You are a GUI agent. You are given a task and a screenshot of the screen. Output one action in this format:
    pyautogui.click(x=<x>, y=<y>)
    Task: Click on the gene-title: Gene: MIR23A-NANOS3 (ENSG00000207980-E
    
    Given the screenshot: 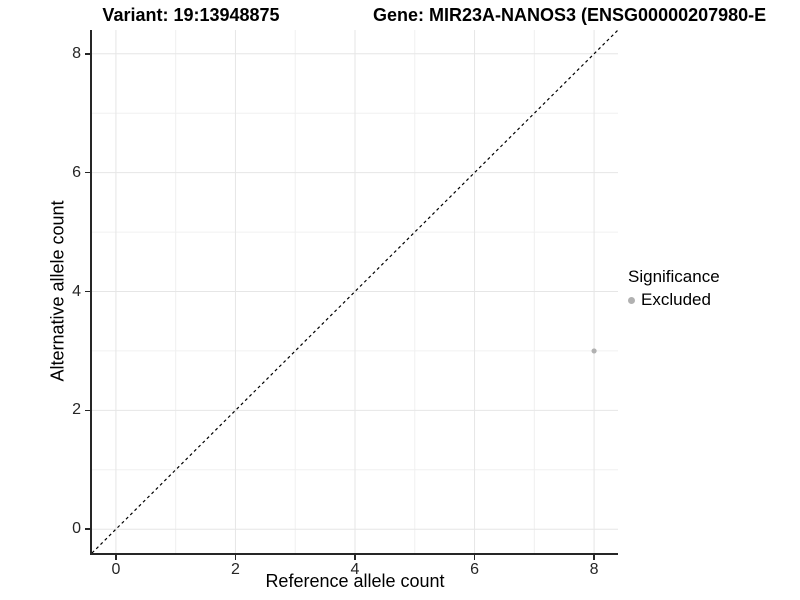 What is the action you would take?
    pyautogui.click(x=570, y=15)
    